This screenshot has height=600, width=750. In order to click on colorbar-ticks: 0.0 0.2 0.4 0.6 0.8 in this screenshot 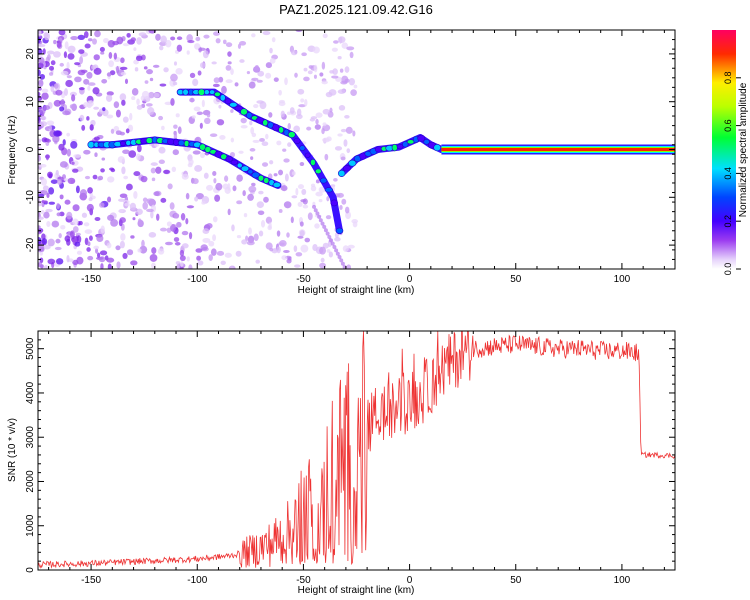, I will do `click(732, 173)`.